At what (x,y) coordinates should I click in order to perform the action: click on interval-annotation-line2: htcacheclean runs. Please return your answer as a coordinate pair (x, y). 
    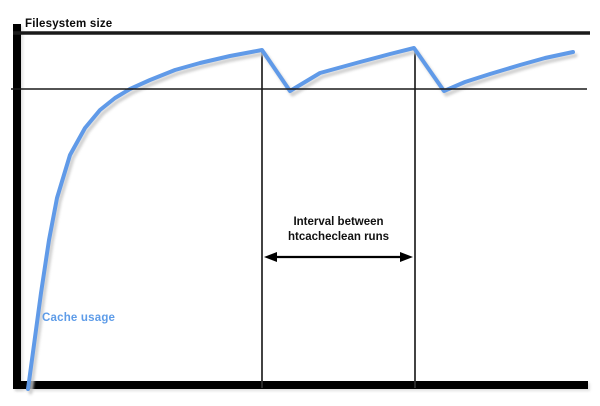
    Looking at the image, I should click on (338, 237).